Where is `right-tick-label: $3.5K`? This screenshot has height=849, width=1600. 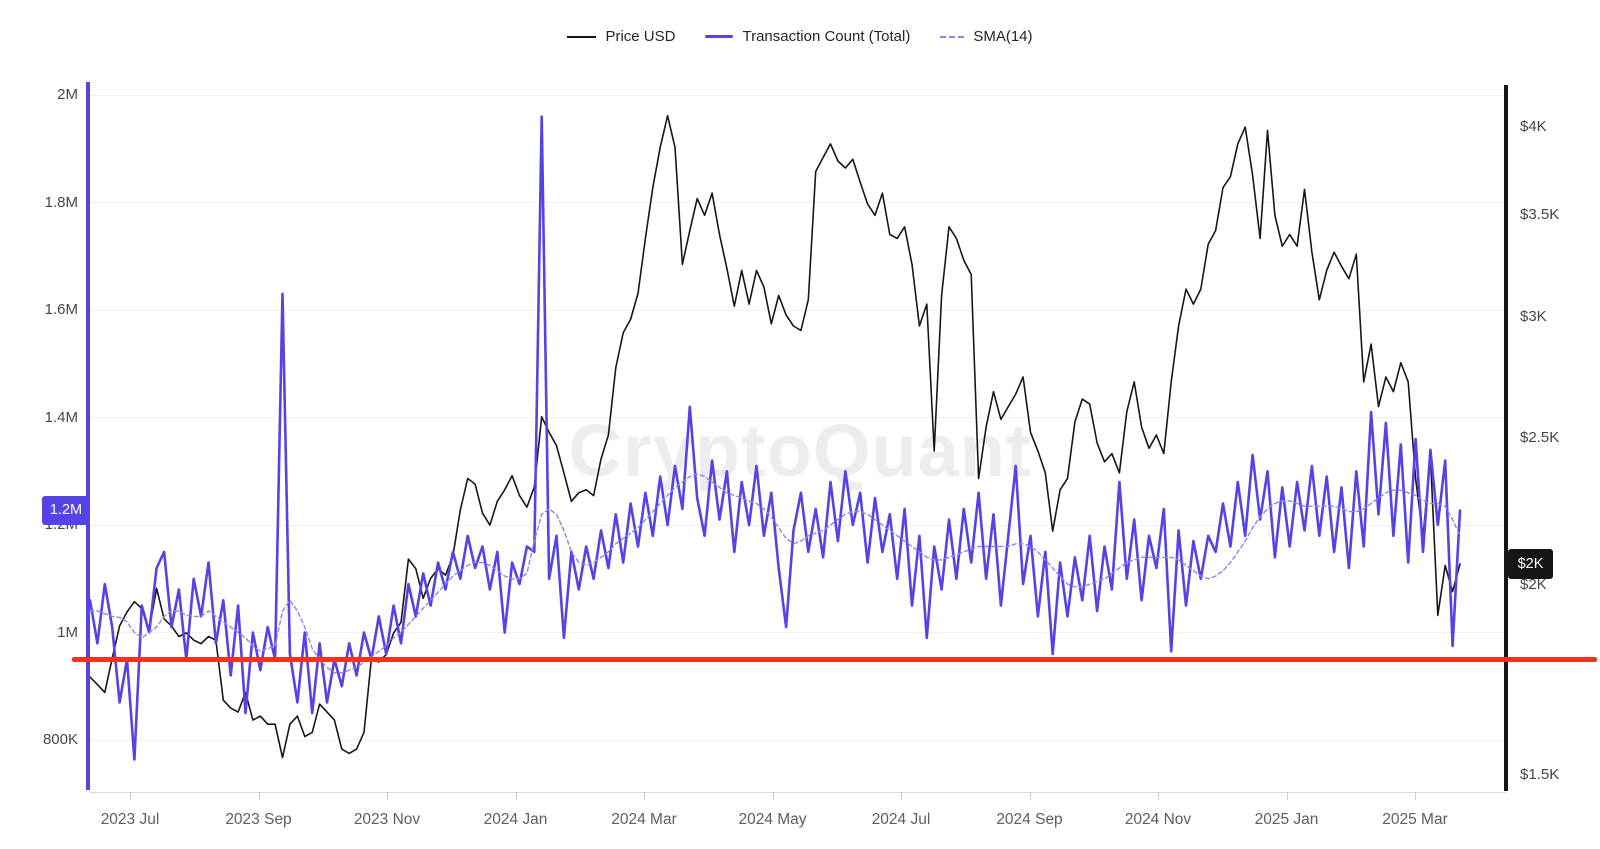 right-tick-label: $3.5K is located at coordinates (1540, 215).